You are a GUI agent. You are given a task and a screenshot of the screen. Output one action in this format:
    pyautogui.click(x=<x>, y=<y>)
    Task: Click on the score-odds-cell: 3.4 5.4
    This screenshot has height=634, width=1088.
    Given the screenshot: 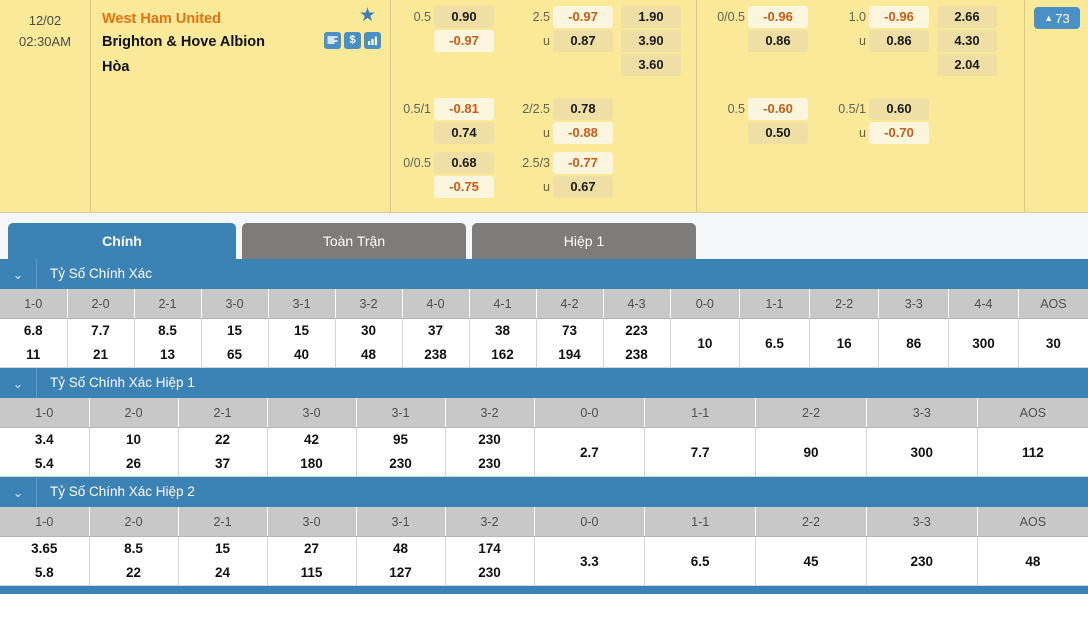 What is the action you would take?
    pyautogui.click(x=45, y=452)
    